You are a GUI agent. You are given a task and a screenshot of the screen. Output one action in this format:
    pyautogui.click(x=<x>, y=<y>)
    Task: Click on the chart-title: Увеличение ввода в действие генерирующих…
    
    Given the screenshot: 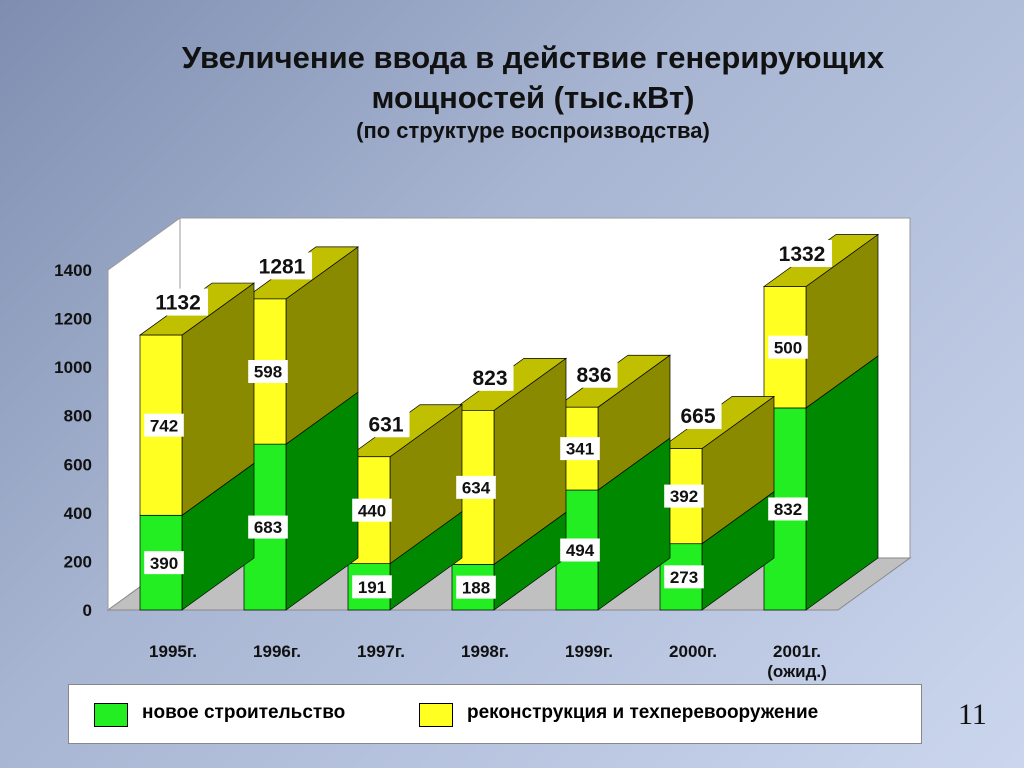 What is the action you would take?
    pyautogui.click(x=512, y=78)
    